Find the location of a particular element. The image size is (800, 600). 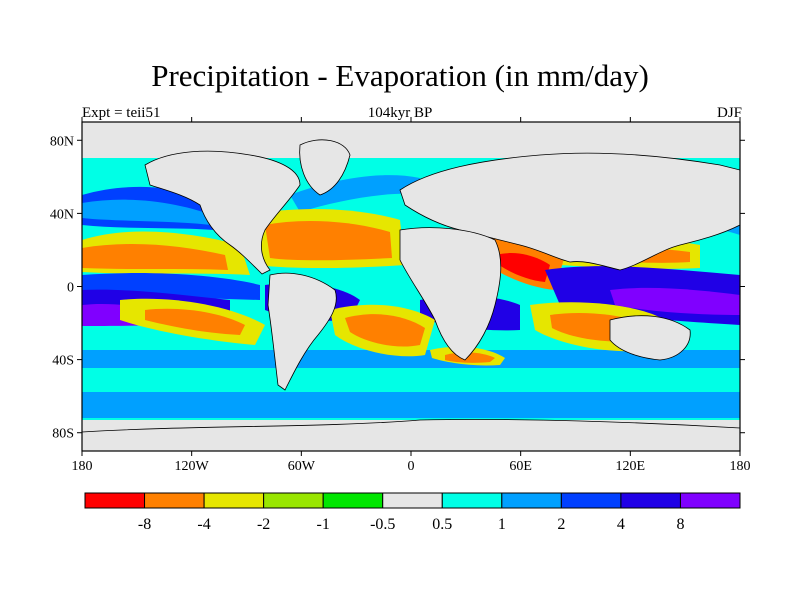

lat-tick-label: 40S is located at coordinates (63, 361).